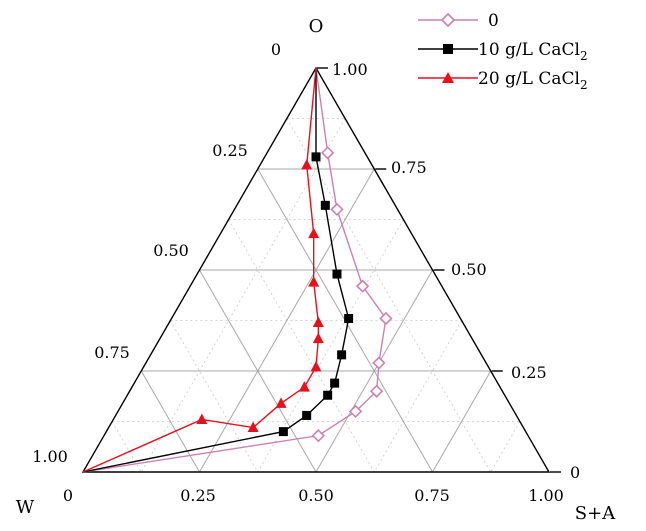  I want to click on water-tick-label: 0.75, so click(112, 352).